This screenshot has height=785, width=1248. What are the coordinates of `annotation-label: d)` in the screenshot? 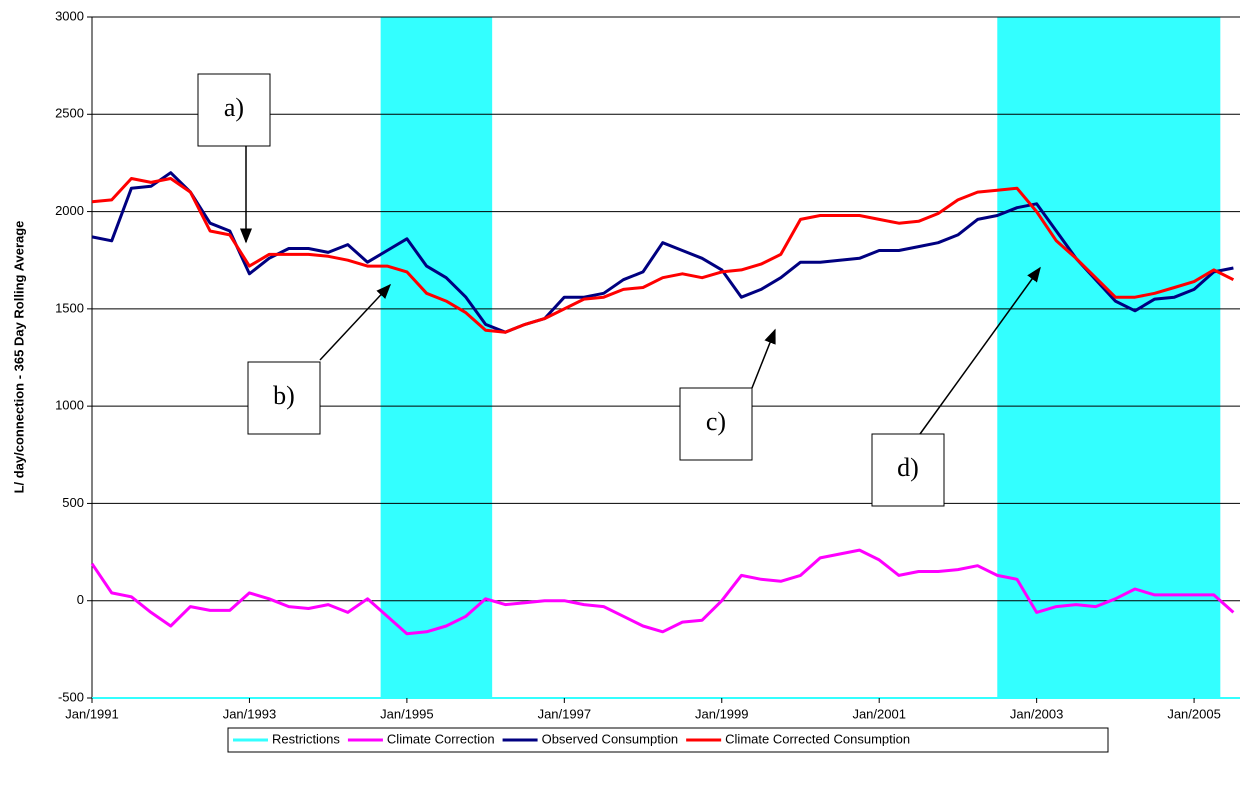 It's located at (908, 467).